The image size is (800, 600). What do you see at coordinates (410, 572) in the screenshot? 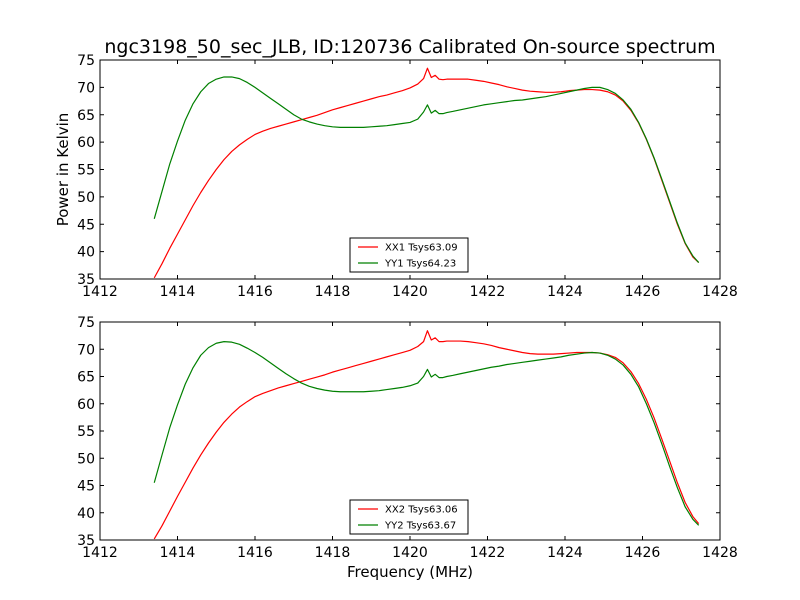
I see `bottom-xlabel: Frequency (MHz)` at bounding box center [410, 572].